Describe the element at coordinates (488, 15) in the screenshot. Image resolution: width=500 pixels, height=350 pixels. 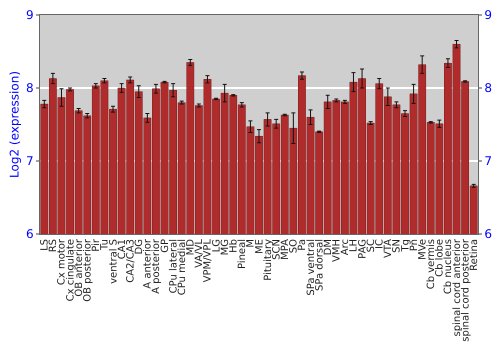
I see `y2-tick-label: 9` at that location.